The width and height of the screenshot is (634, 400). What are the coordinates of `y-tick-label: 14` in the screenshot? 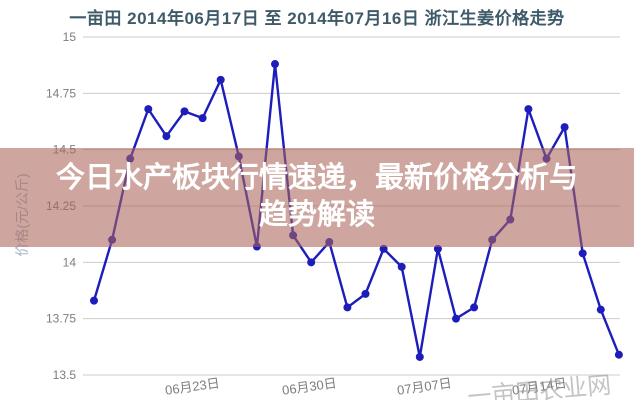 It's located at (70, 262).